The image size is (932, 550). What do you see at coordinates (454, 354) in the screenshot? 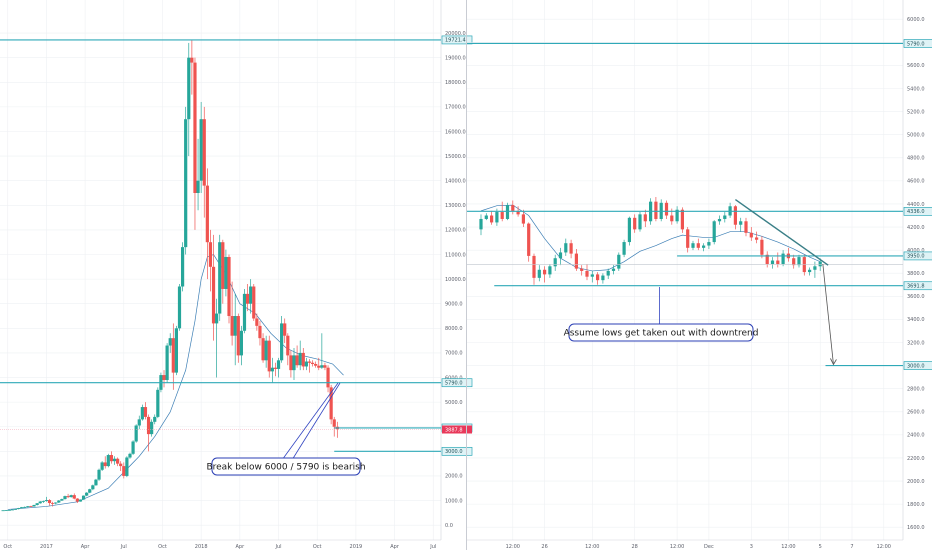
I see `y-tick-label: 7000.0` at bounding box center [454, 354].